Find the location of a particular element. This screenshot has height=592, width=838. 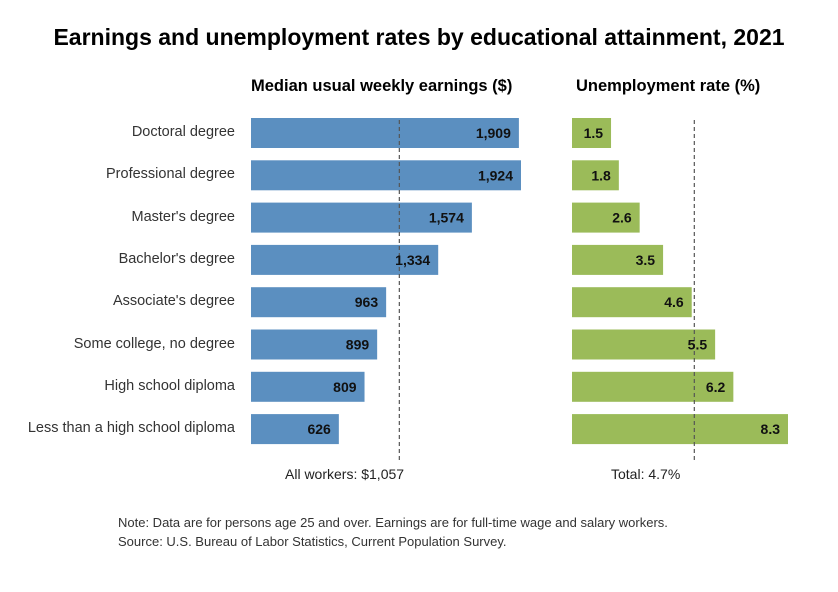

data-label: 6.2 is located at coordinates (716, 387).